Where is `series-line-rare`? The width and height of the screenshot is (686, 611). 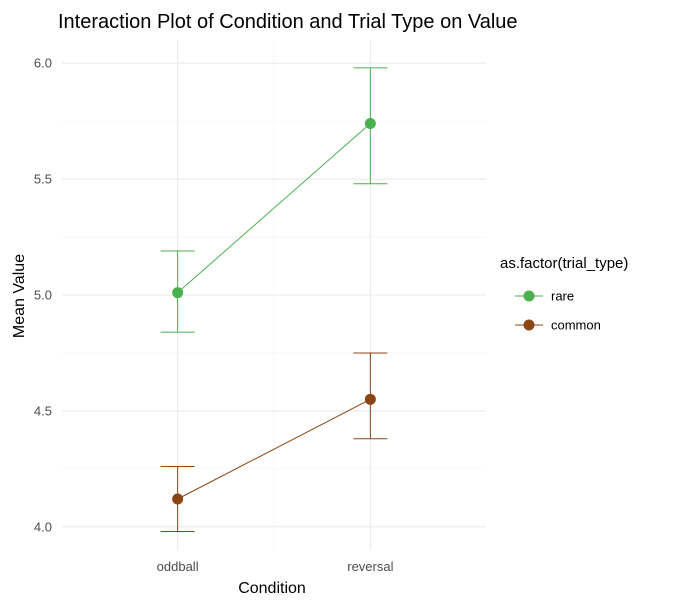
series-line-rare is located at coordinates (274, 208).